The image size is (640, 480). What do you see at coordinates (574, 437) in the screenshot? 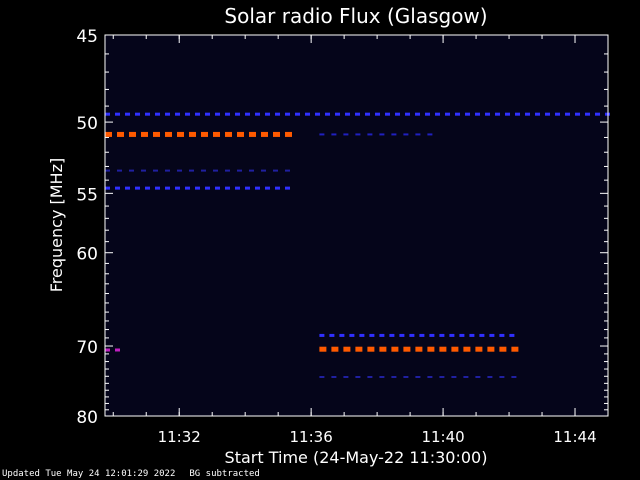
I see `x-tick-label: 11:44` at bounding box center [574, 437].